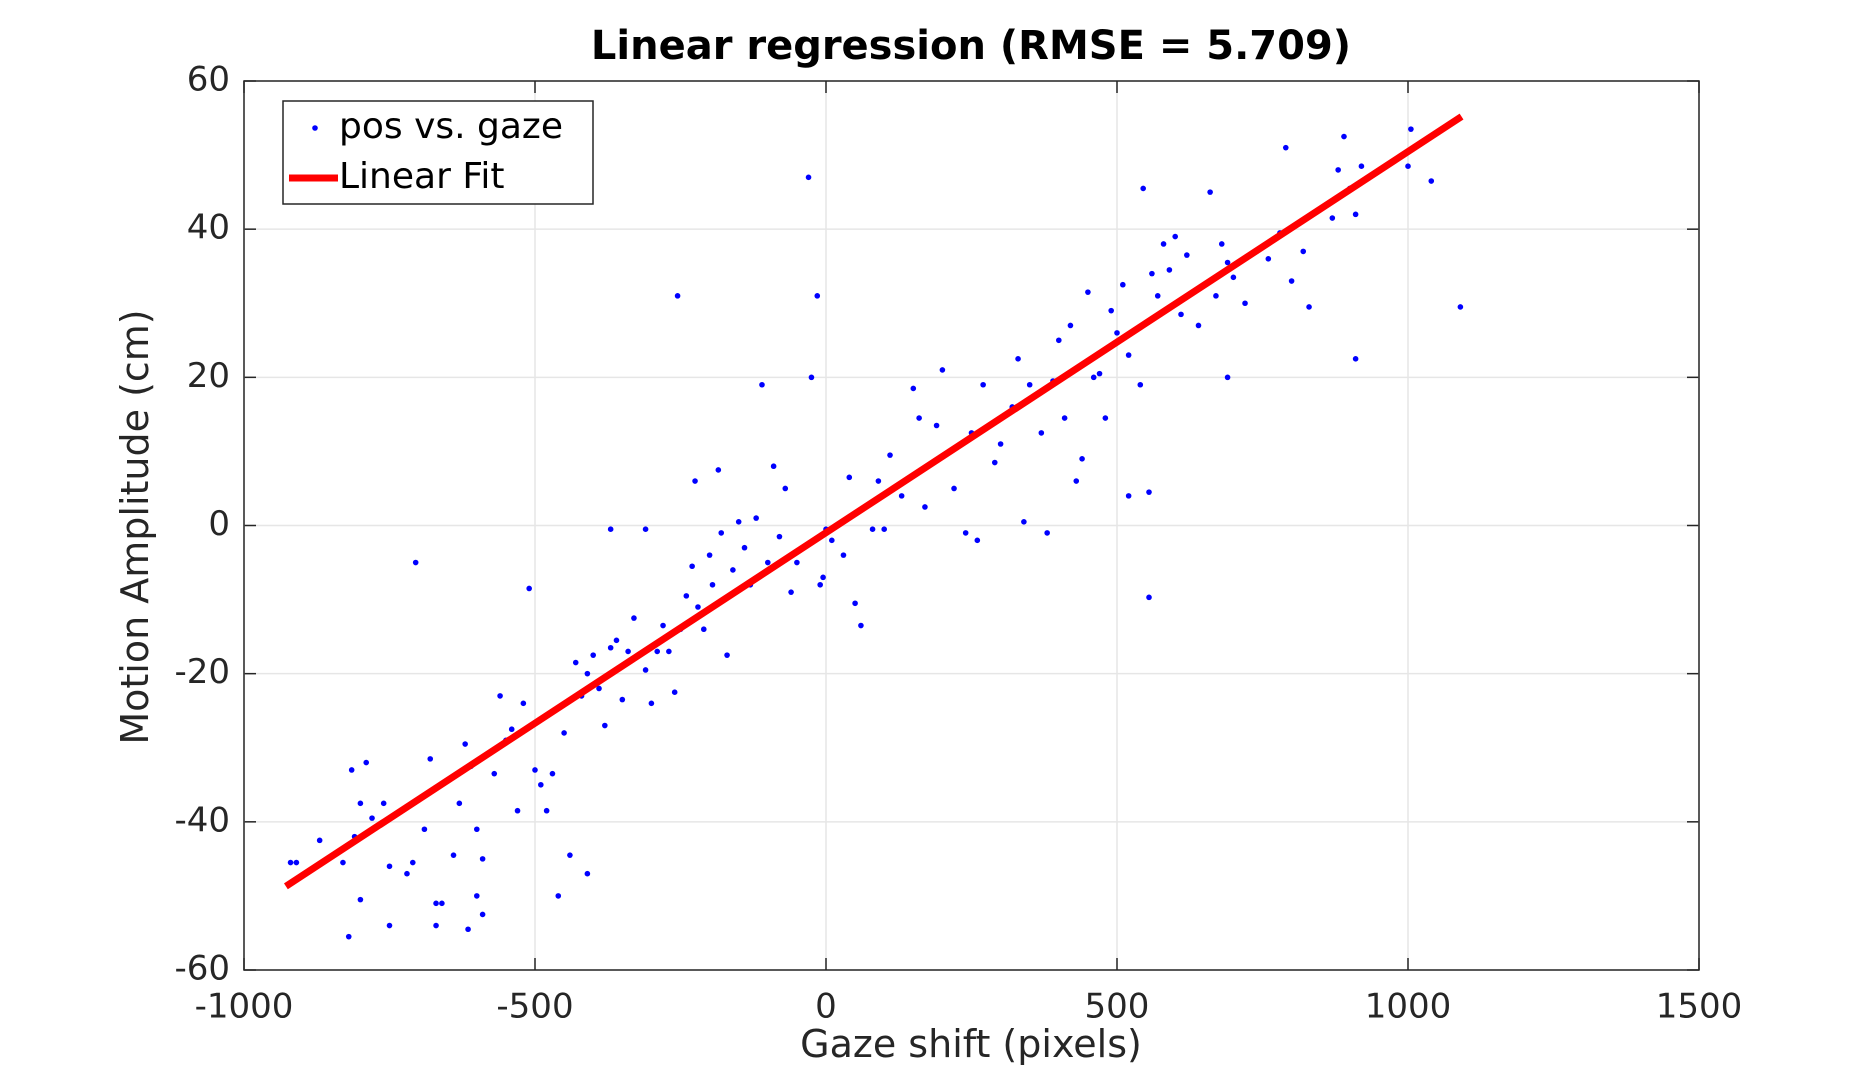 Image resolution: width=1855 pixels, height=1078 pixels. I want to click on legend-box, so click(438, 152).